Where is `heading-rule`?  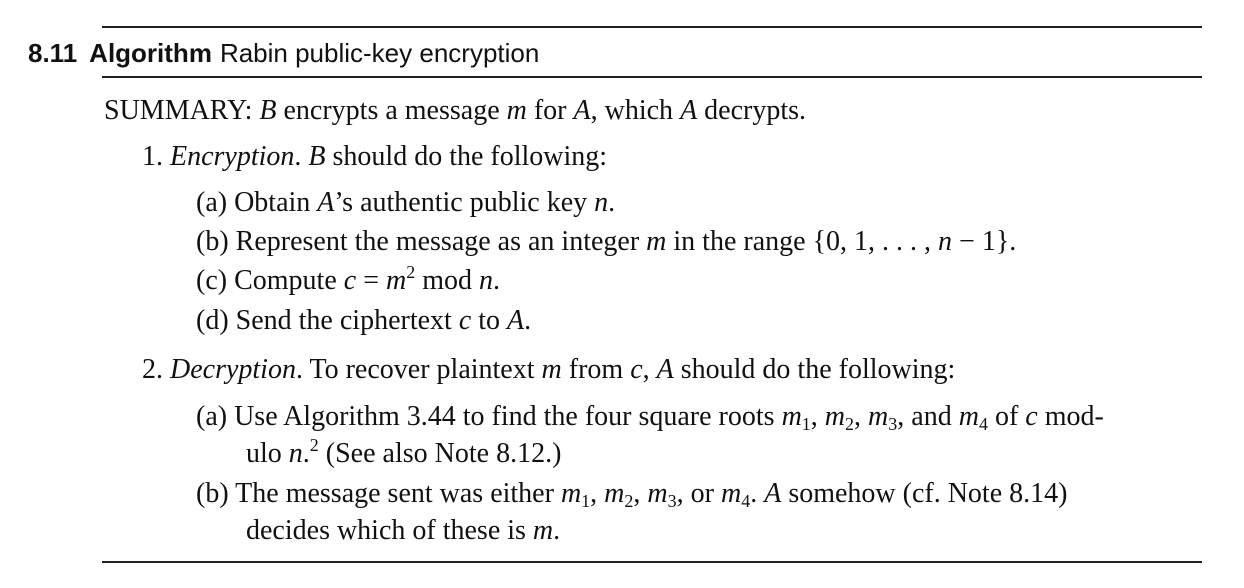
heading-rule is located at coordinates (652, 77).